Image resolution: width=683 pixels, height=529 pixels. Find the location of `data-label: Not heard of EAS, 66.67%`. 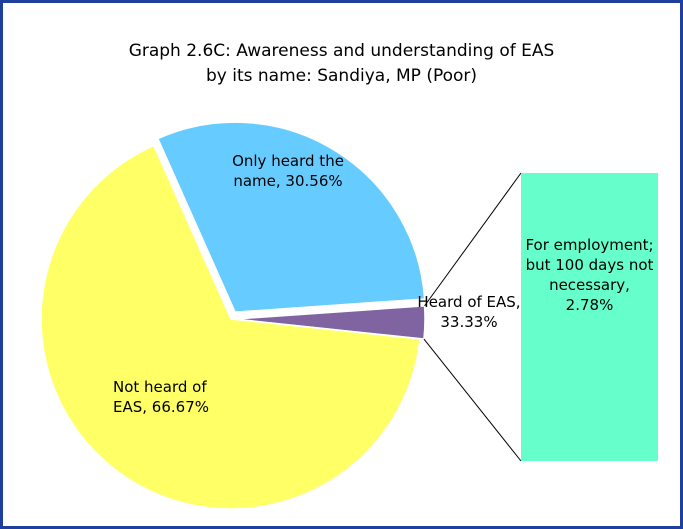

data-label: Not heard of EAS, 66.67% is located at coordinates (161, 397).